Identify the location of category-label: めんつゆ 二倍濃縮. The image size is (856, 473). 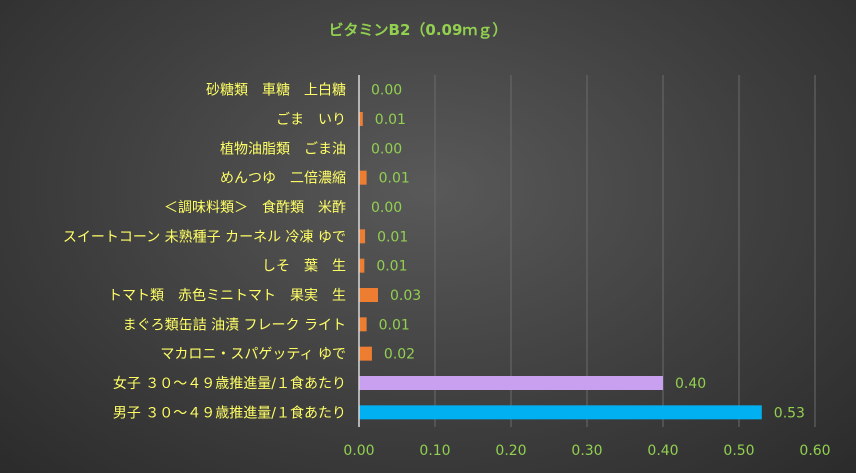
(283, 179).